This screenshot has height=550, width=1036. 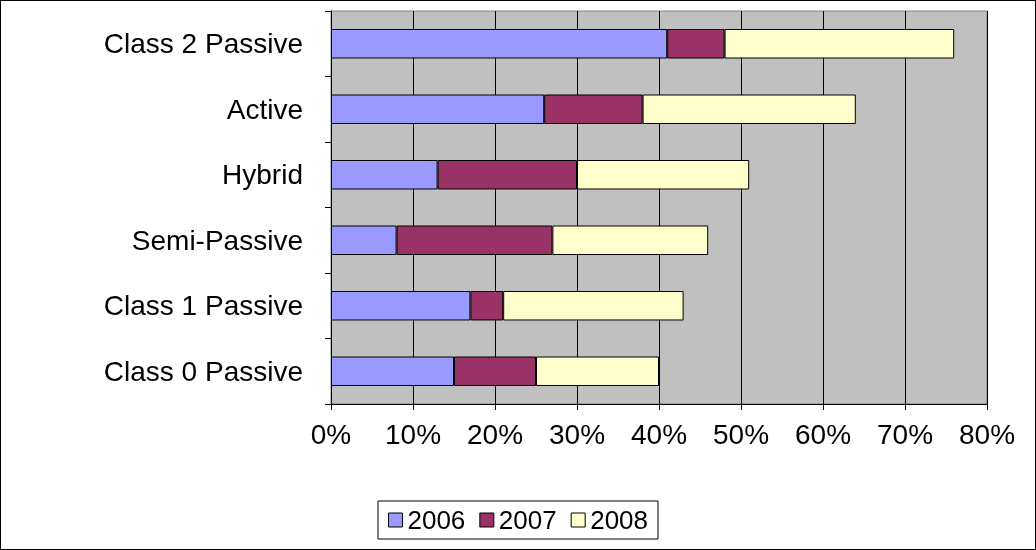 I want to click on x-tick-label: 70%, so click(x=905, y=434).